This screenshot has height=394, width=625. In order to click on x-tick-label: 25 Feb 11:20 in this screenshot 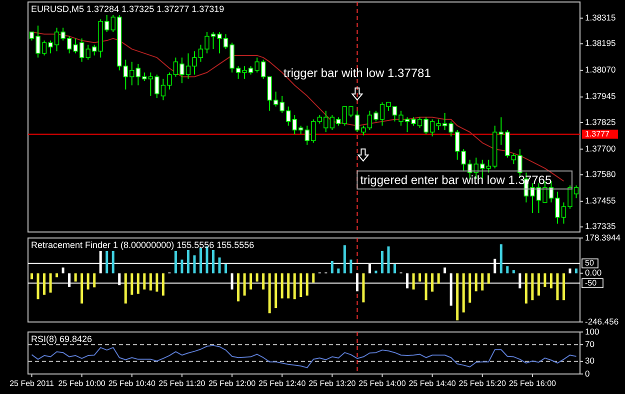, I will do `click(182, 383)`.